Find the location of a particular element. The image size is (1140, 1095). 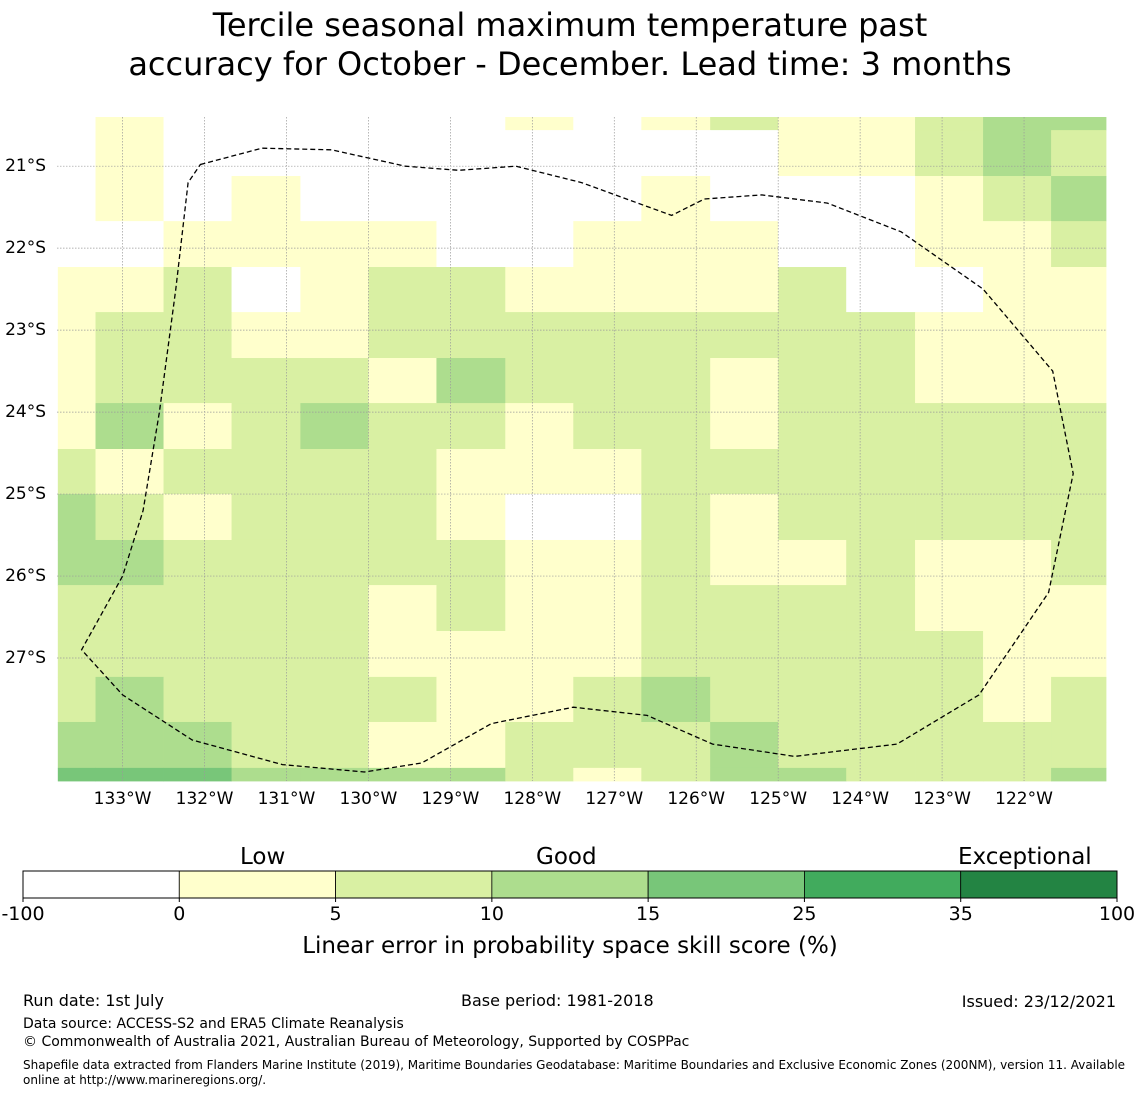

colorbar-tick-label-0: -100 is located at coordinates (23, 914).